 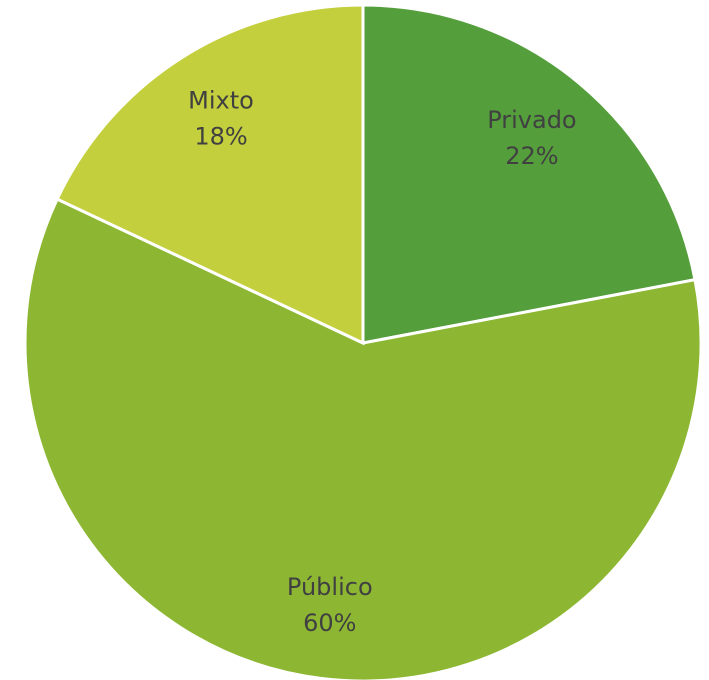 What do you see at coordinates (330, 587) in the screenshot?
I see `slice-label: Público` at bounding box center [330, 587].